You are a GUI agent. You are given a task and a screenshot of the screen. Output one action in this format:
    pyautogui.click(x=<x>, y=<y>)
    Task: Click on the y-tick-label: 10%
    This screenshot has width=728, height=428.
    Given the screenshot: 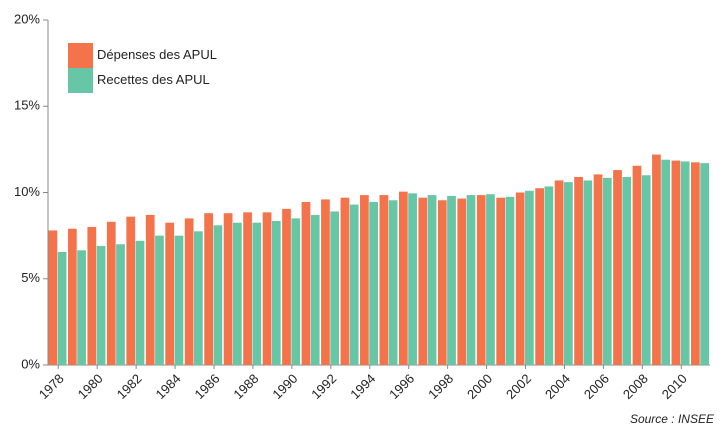 What is the action you would take?
    pyautogui.click(x=27, y=191)
    